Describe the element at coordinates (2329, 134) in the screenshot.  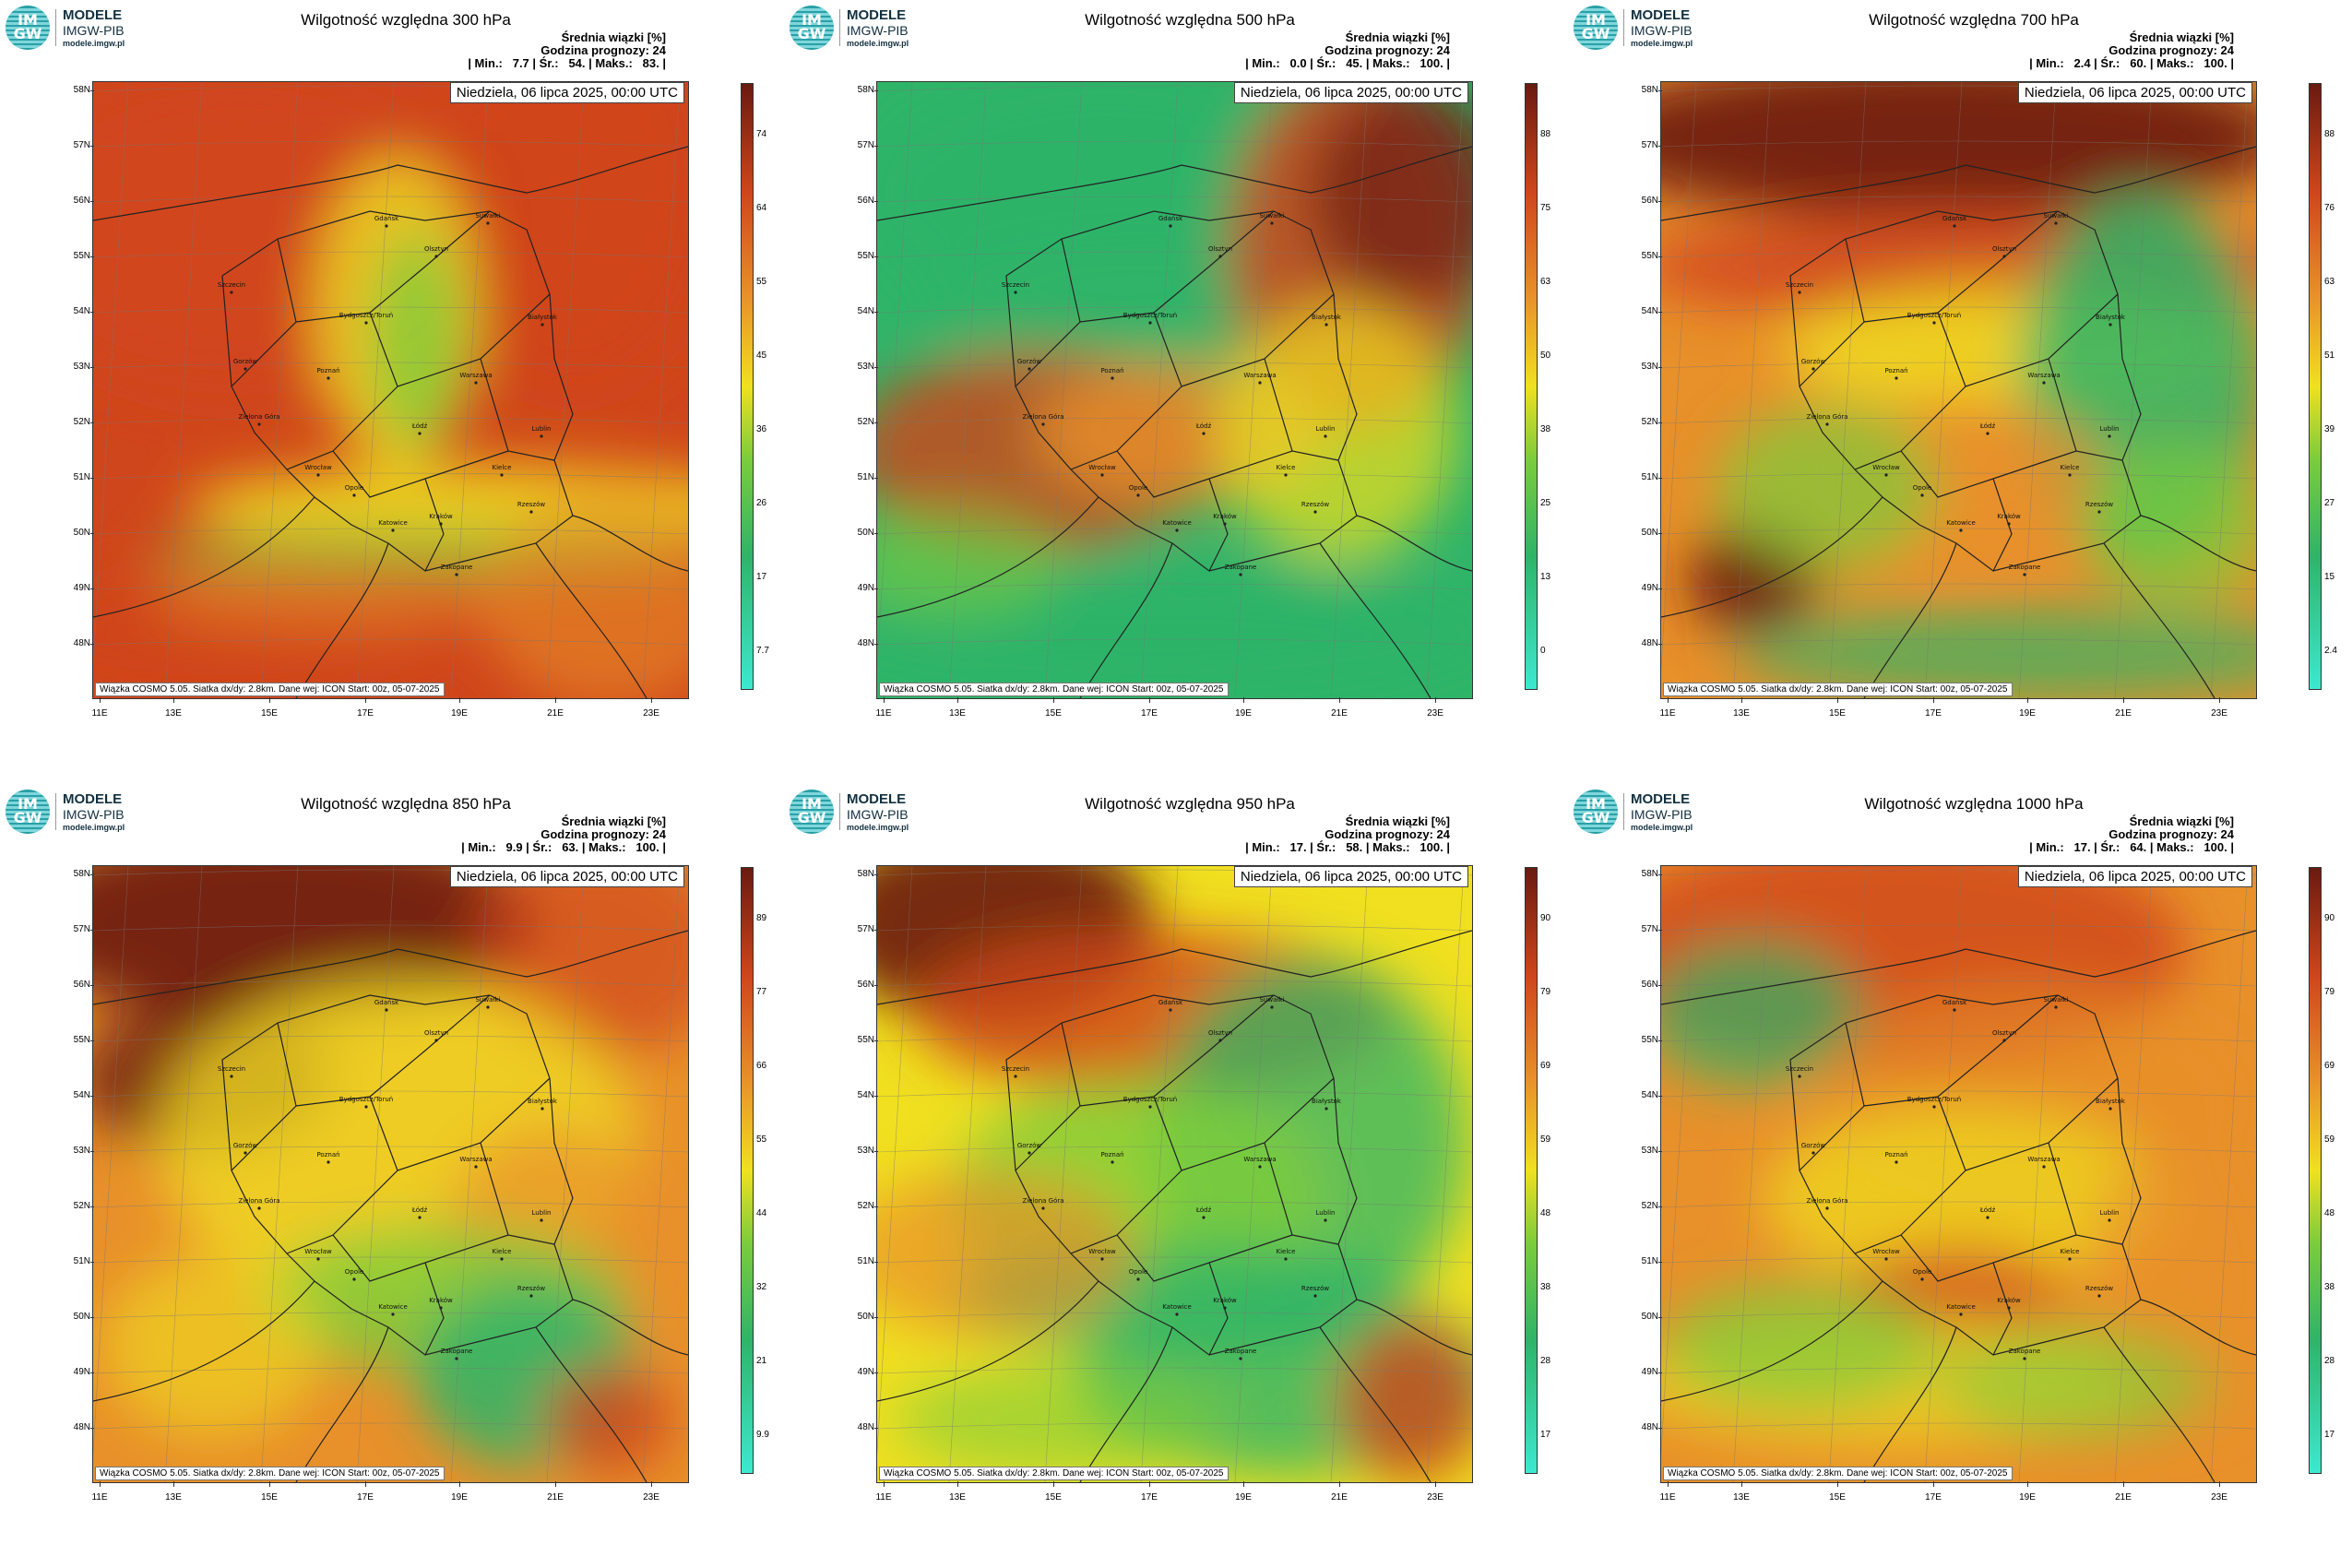
I see `colorbar-label: 88` at that location.